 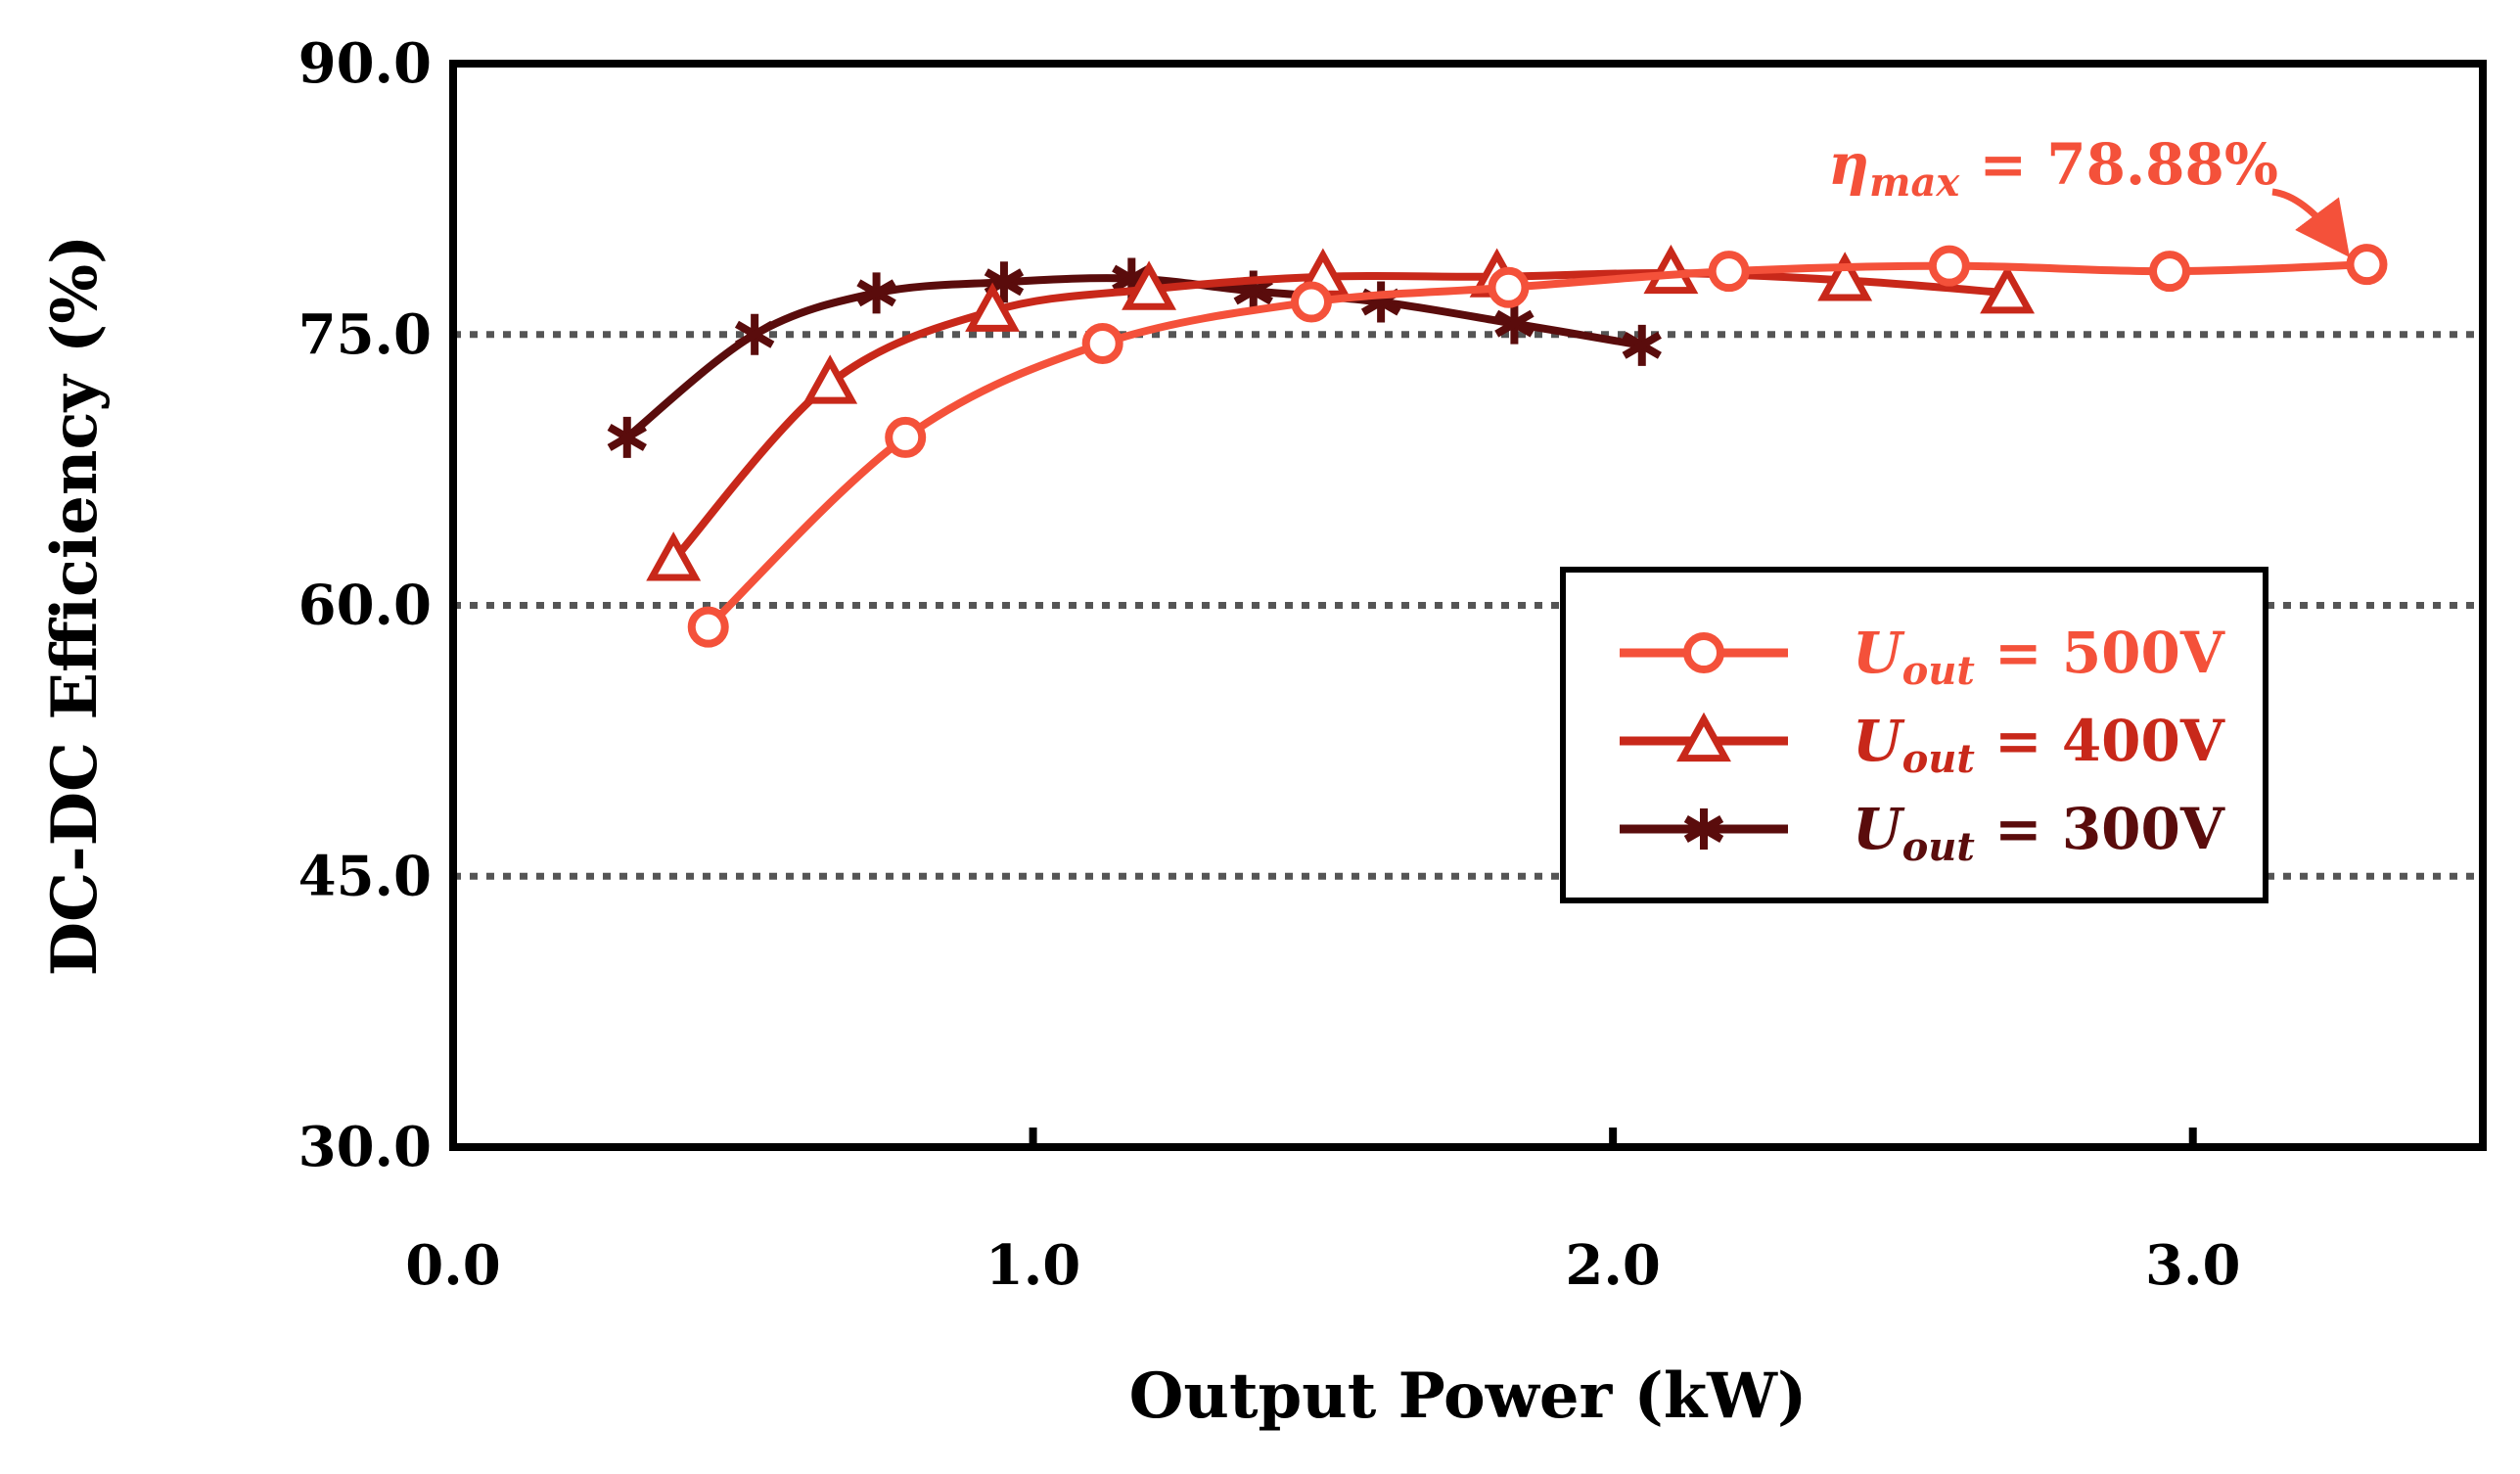 What do you see at coordinates (452, 1265) in the screenshot?
I see `x-tick-label: 0.0` at bounding box center [452, 1265].